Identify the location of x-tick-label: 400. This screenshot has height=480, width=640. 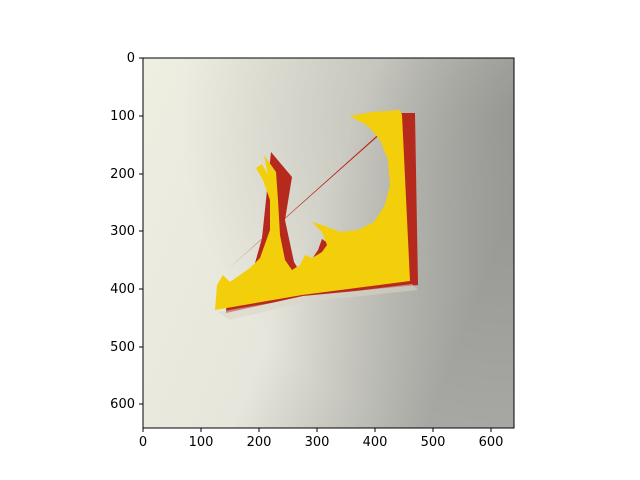
(375, 442).